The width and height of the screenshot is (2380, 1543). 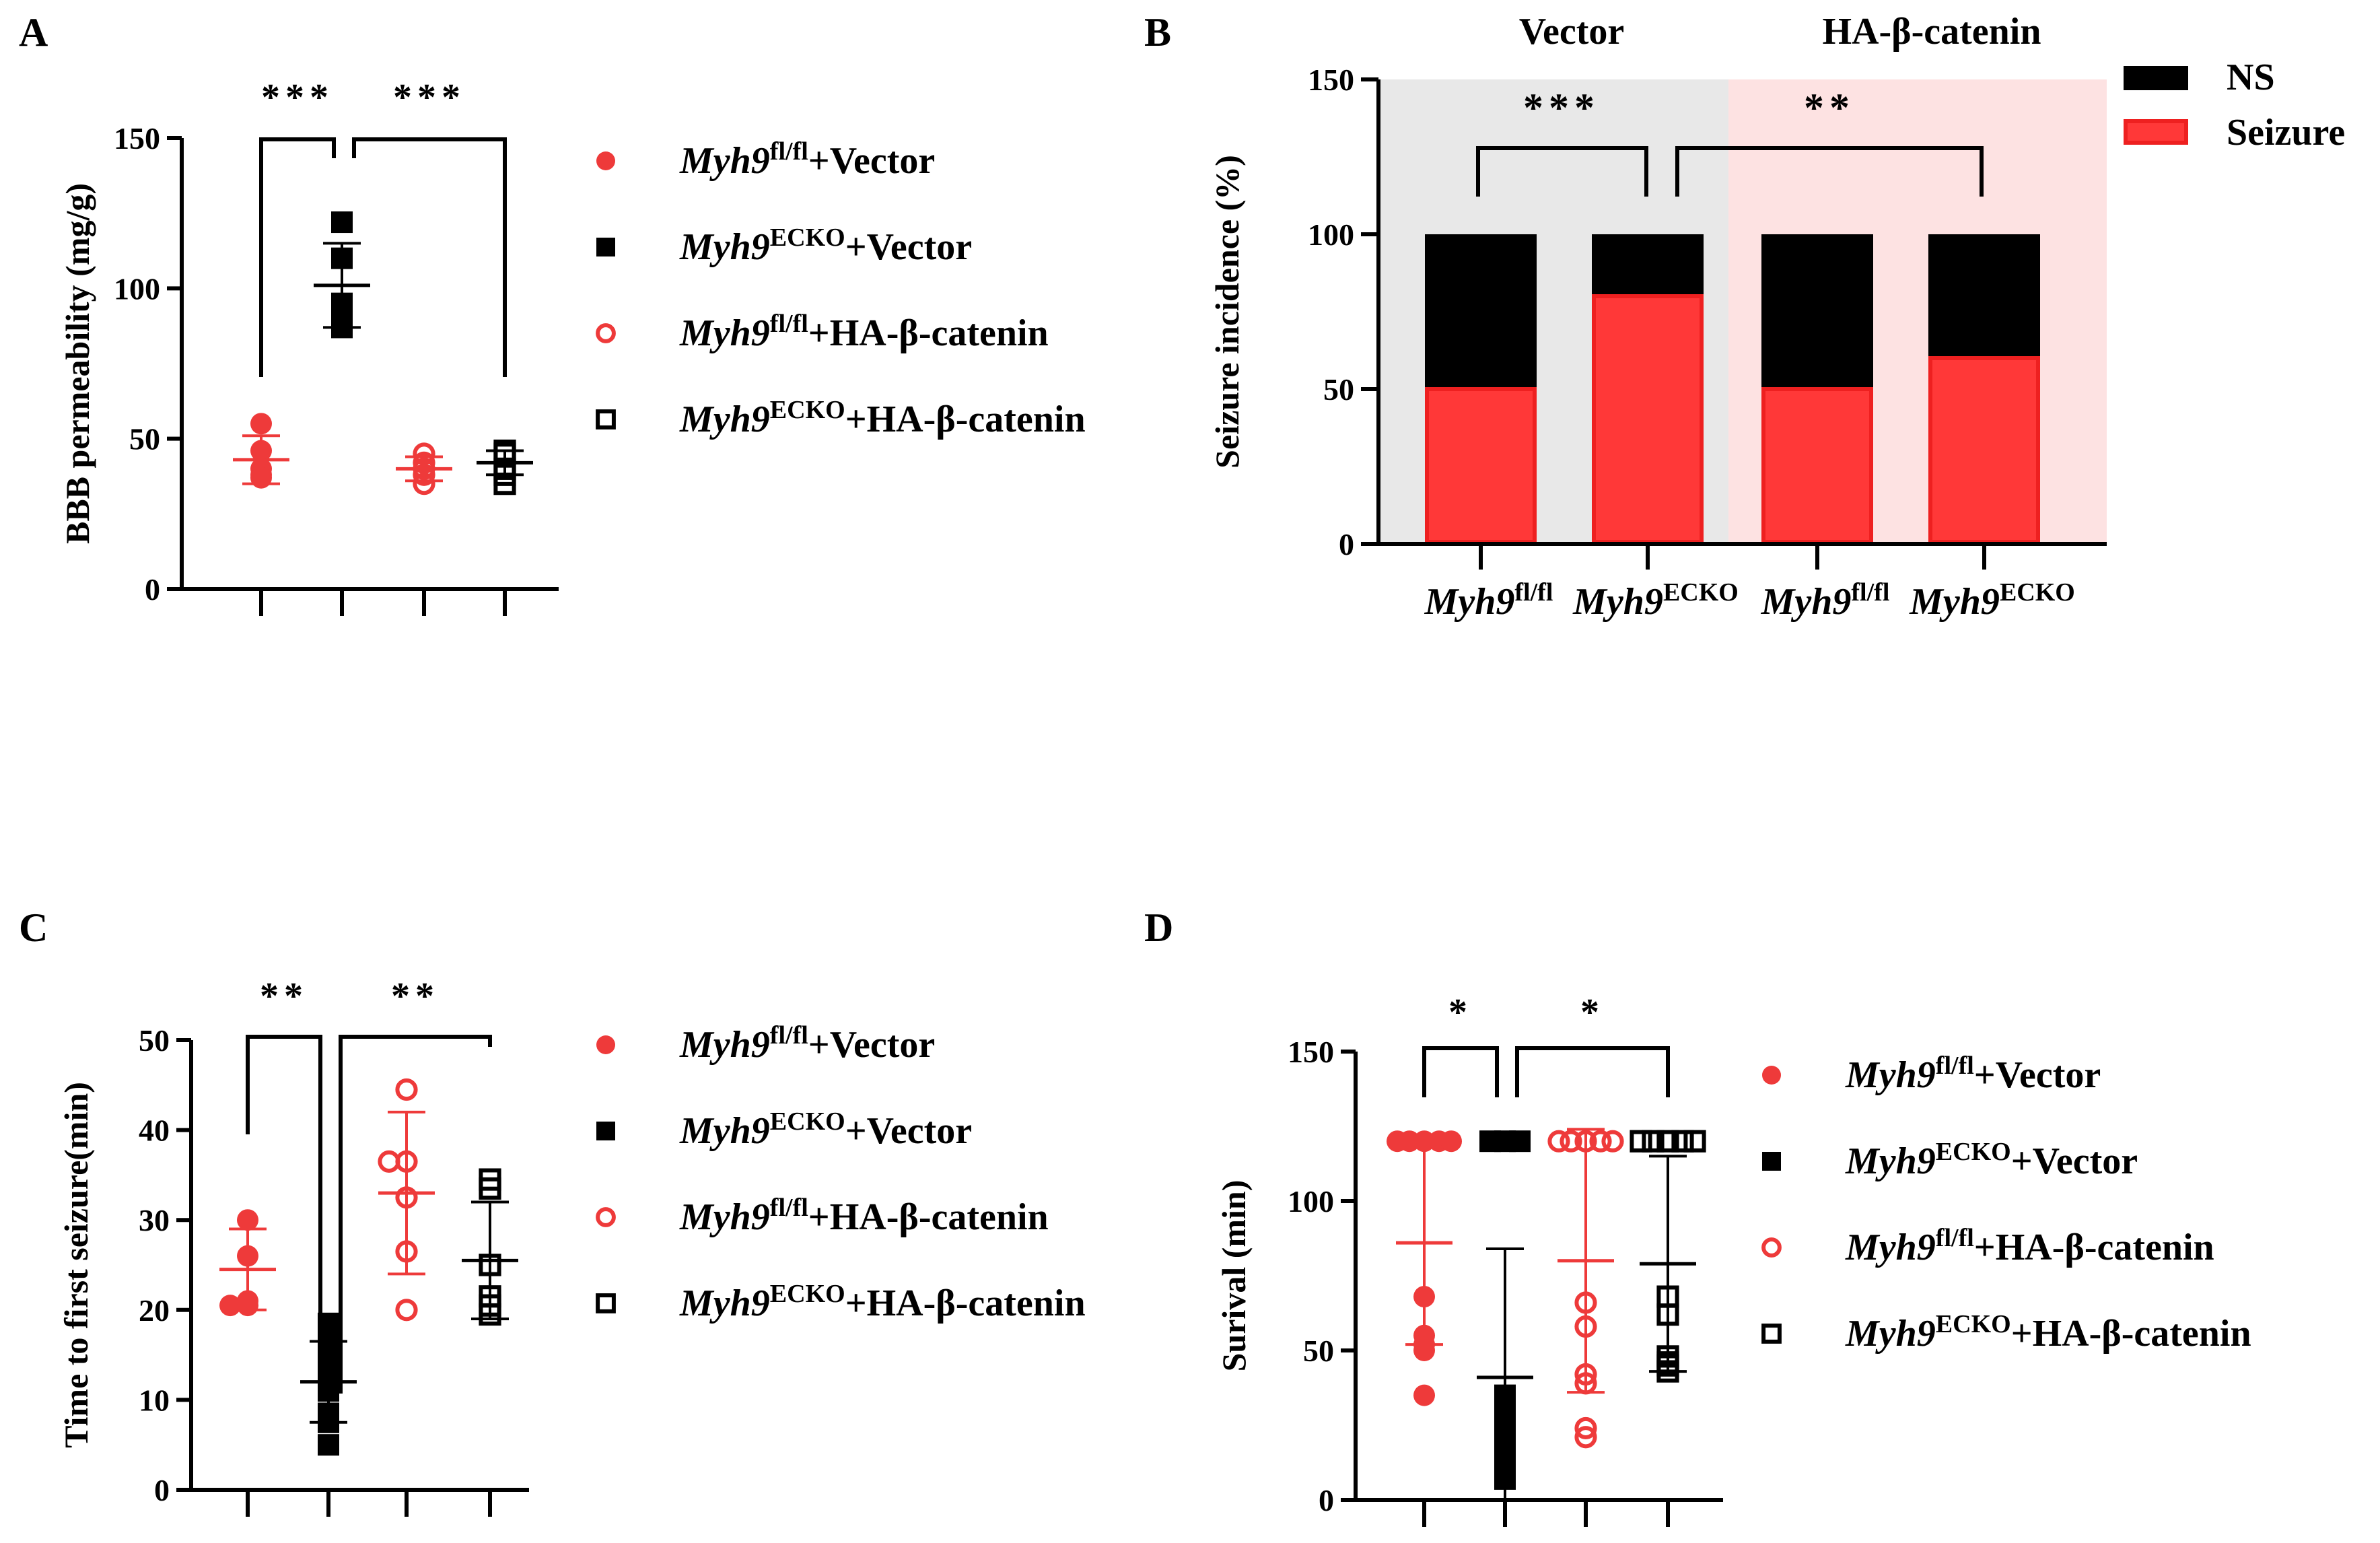 What do you see at coordinates (154, 1130) in the screenshot?
I see `y-tick-label: 40` at bounding box center [154, 1130].